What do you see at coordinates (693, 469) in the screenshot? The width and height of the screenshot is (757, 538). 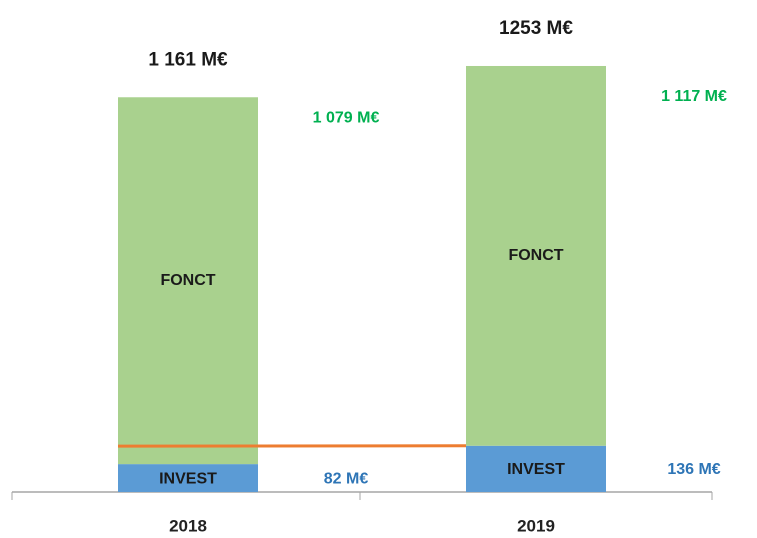 I see `value-label: 136 M€` at bounding box center [693, 469].